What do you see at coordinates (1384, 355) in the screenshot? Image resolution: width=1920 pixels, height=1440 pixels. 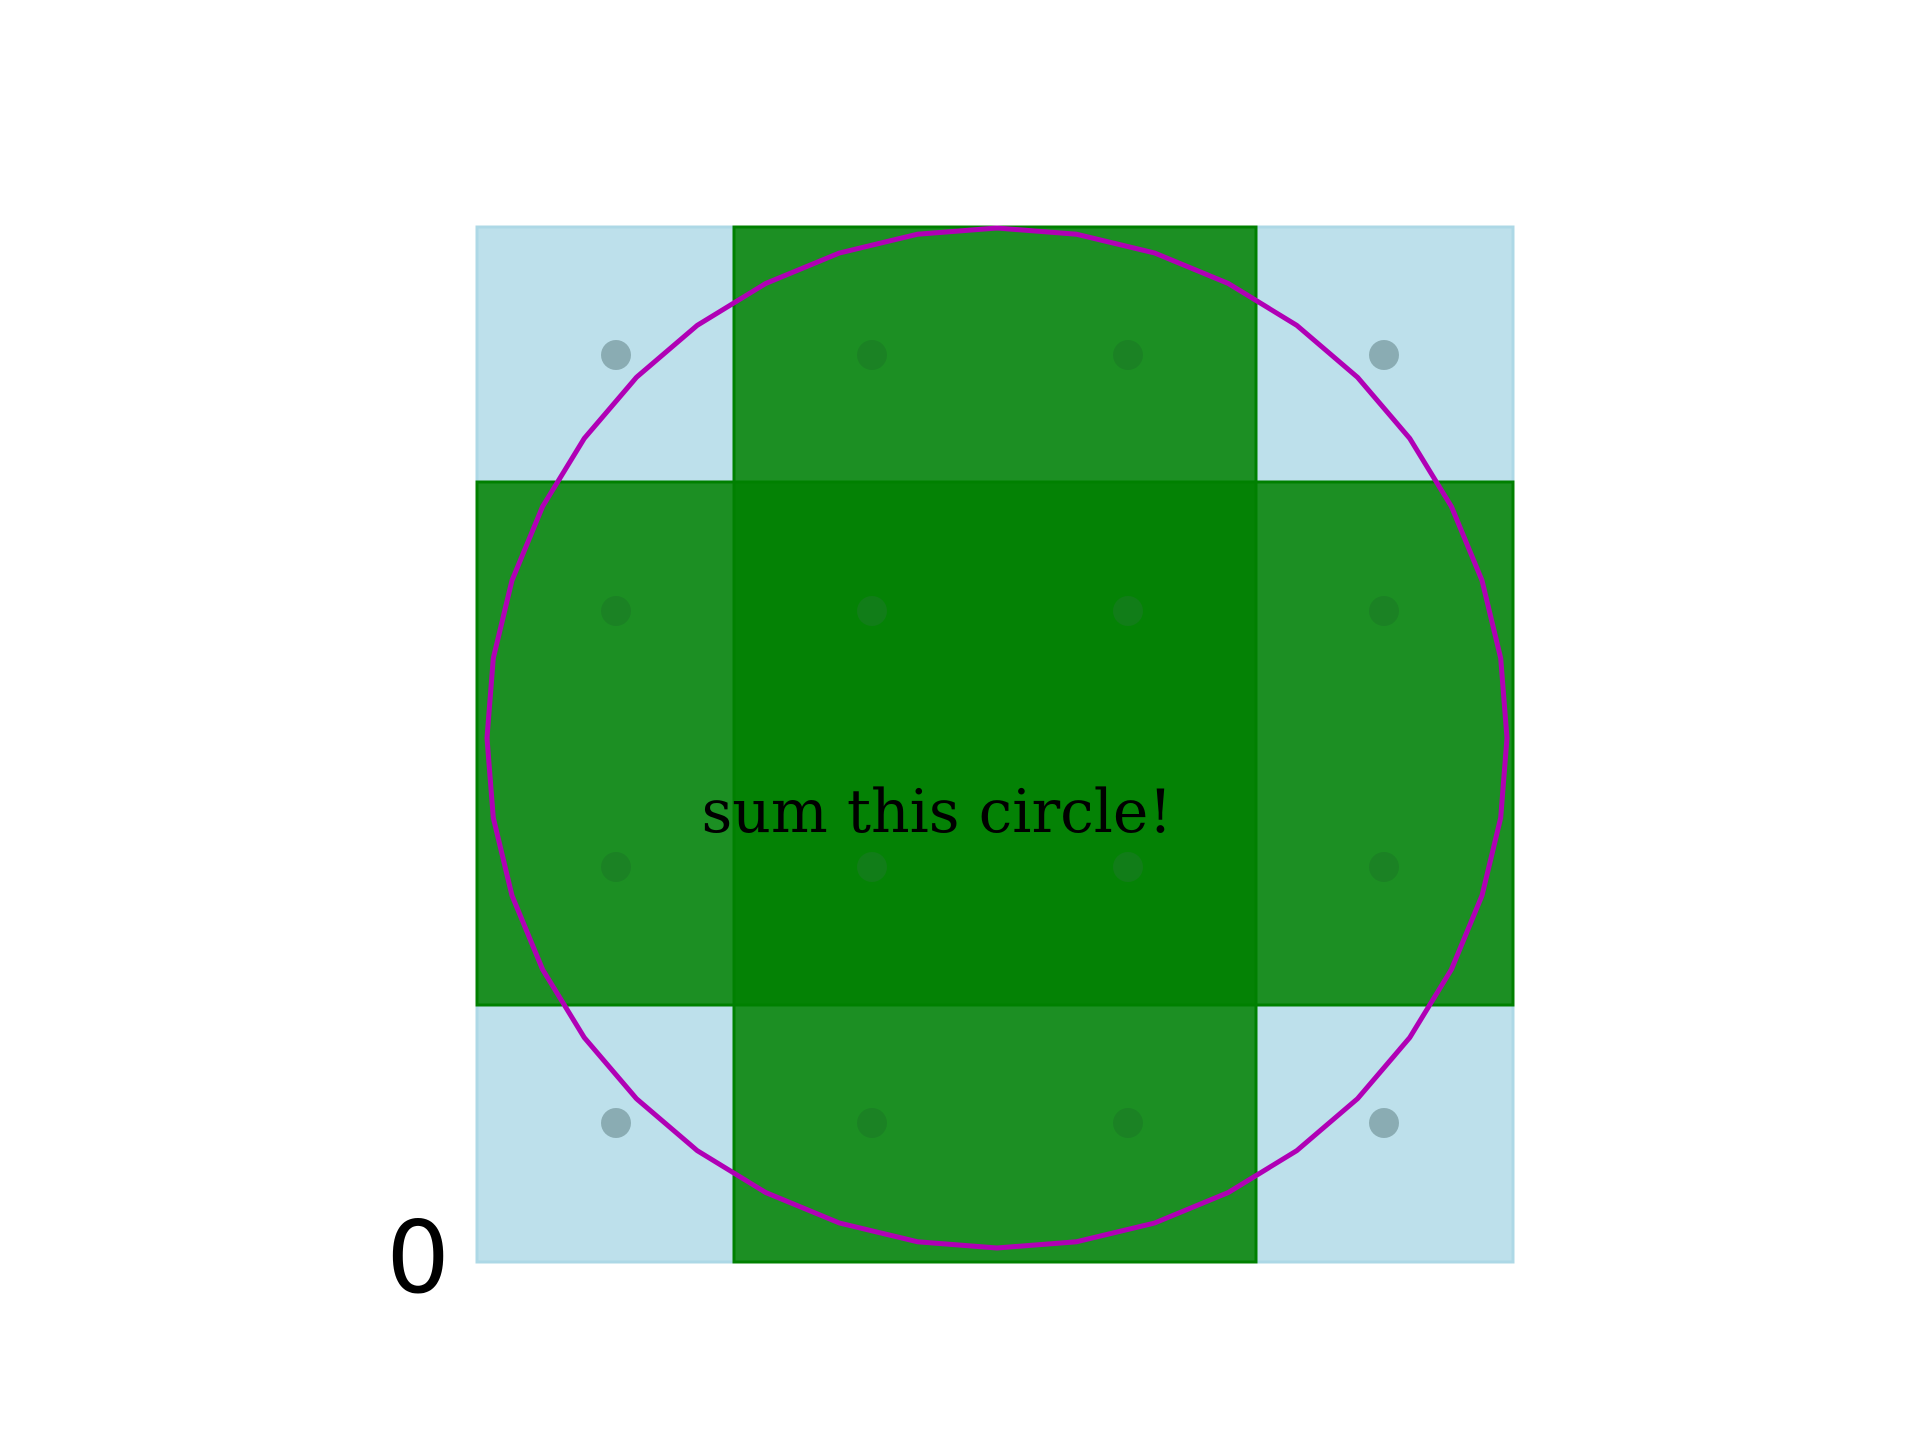 I see `cell-dot-r0-c3` at bounding box center [1384, 355].